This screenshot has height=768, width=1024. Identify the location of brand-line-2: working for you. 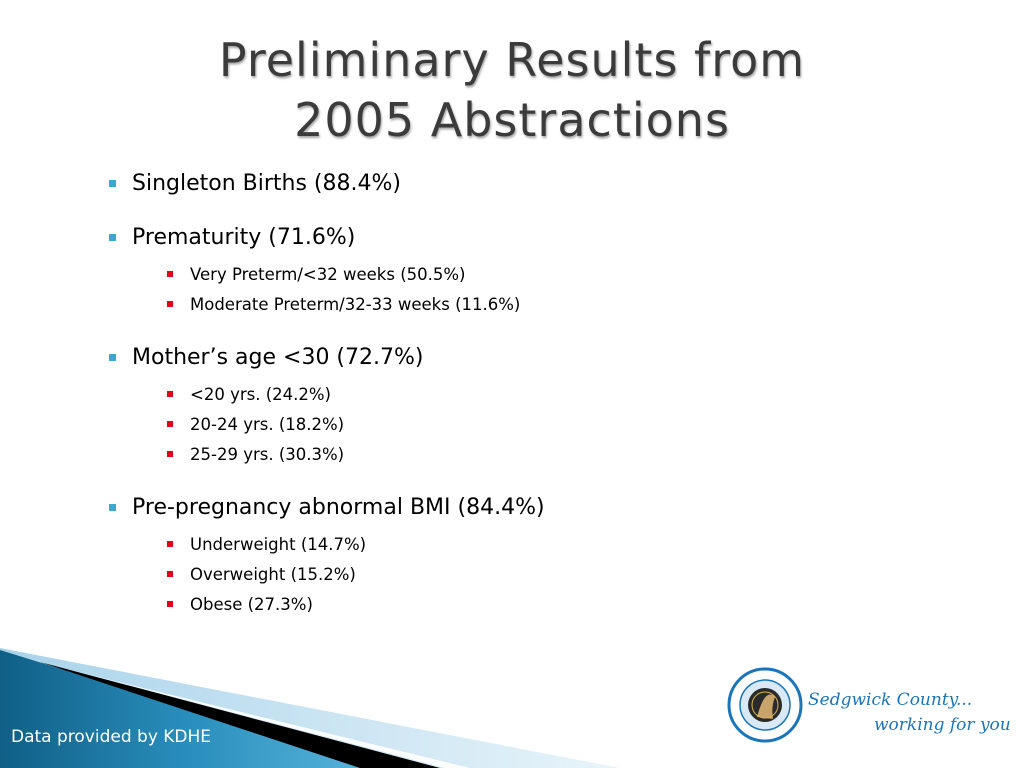
(942, 725).